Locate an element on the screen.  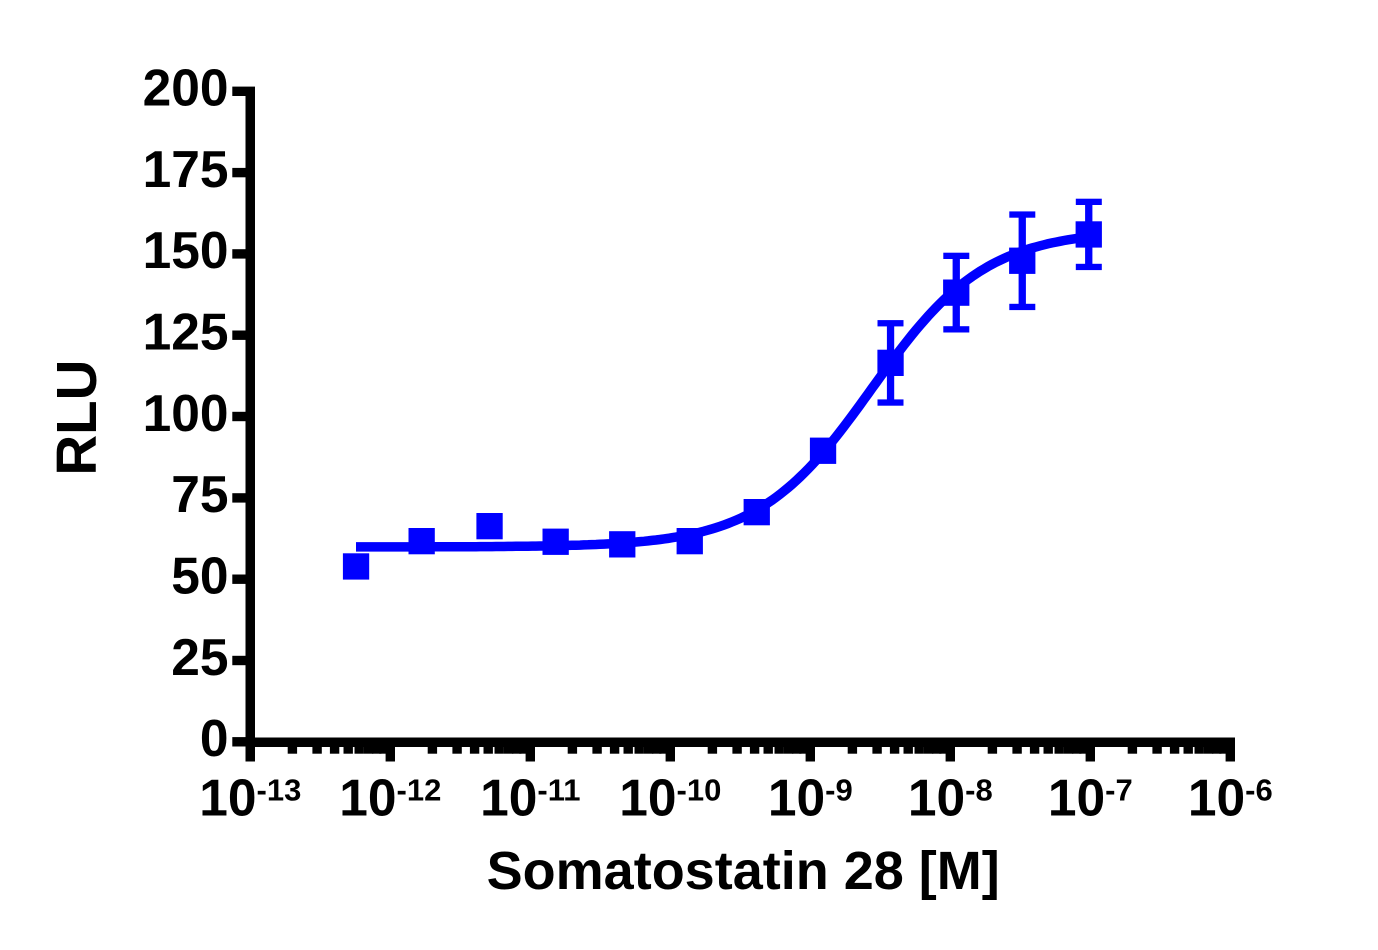
svg-text: 25 is located at coordinates (199, 657).